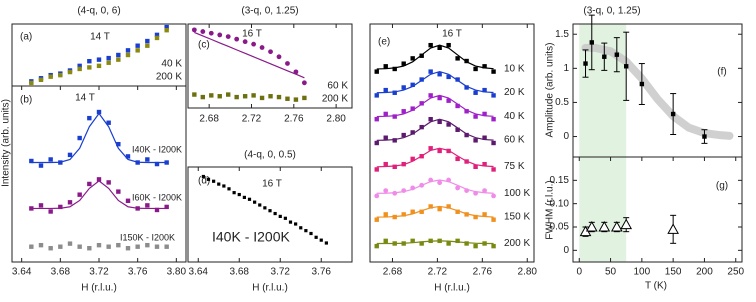  Describe the element at coordinates (579, 272) in the screenshot. I see `x-tick-label: 0` at that location.